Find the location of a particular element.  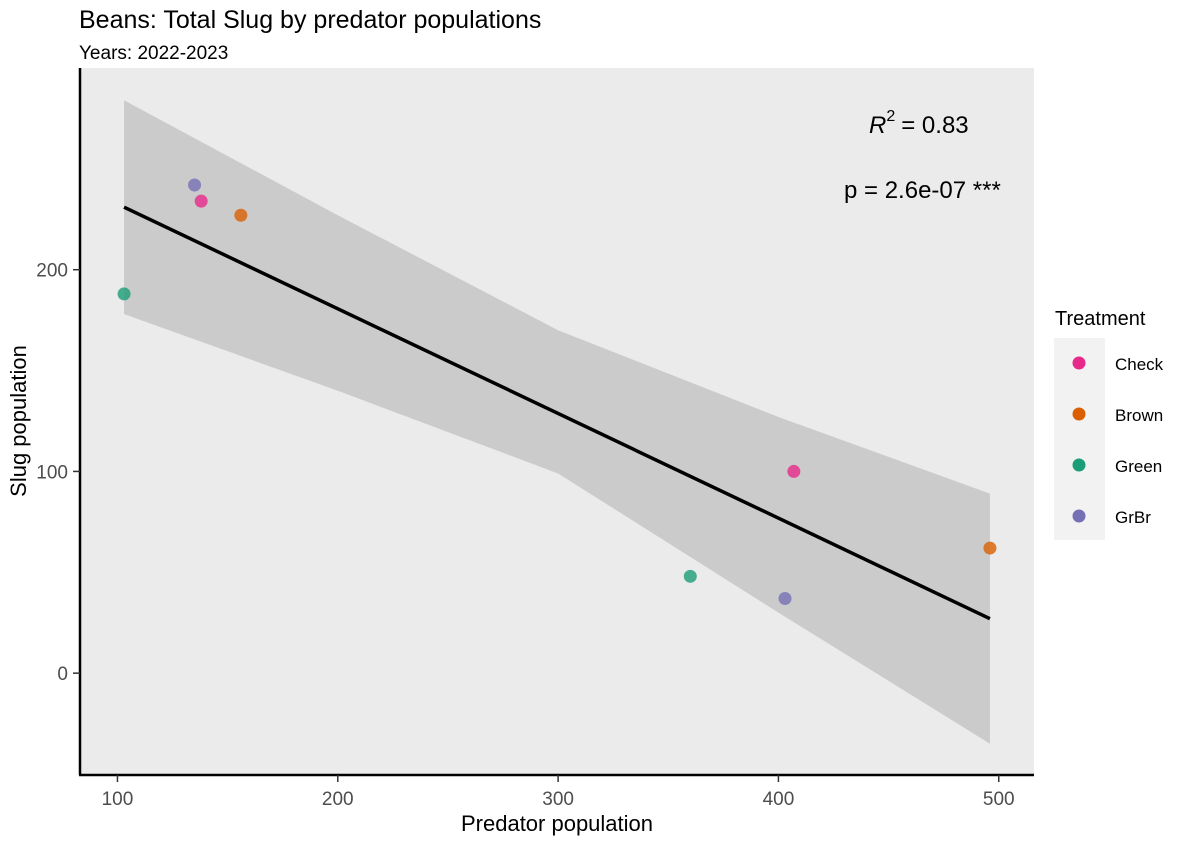

y-tick-label: 200 is located at coordinates (52, 271).